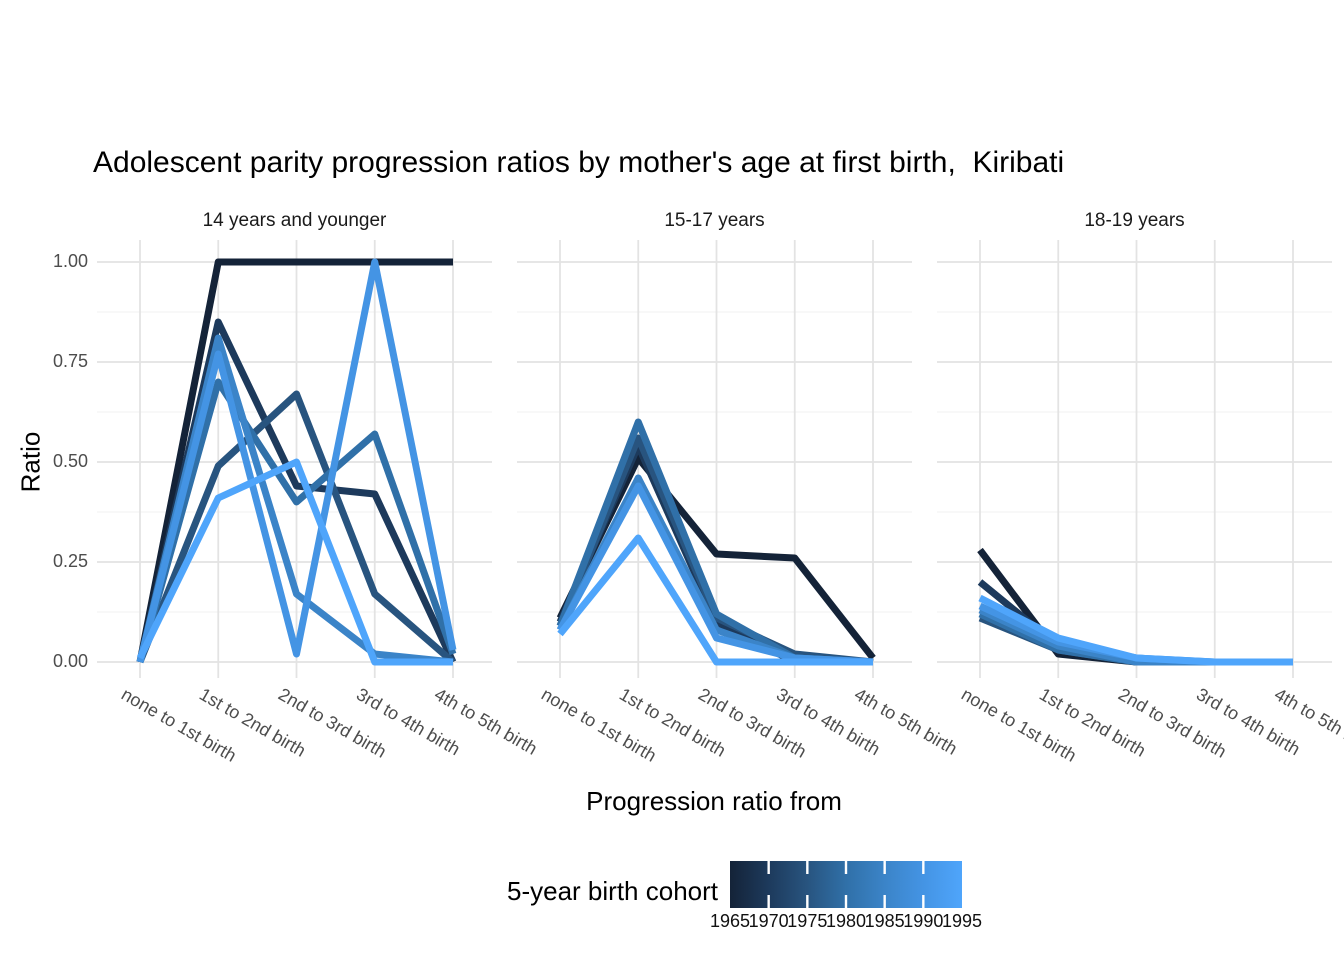 This screenshot has width=1344, height=960. Describe the element at coordinates (768, 921) in the screenshot. I see `legend-label-1970: 1970` at that location.